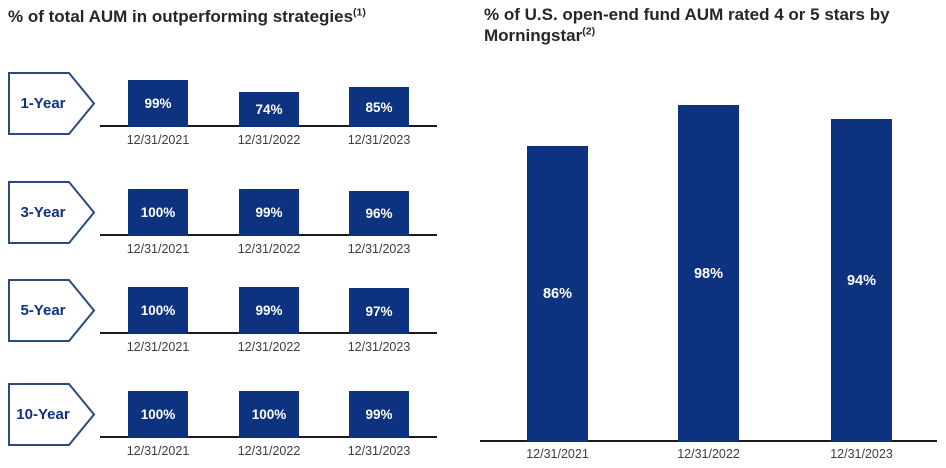 The height and width of the screenshot is (468, 946). I want to click on bar-12/31/2022: 98%, so click(708, 273).